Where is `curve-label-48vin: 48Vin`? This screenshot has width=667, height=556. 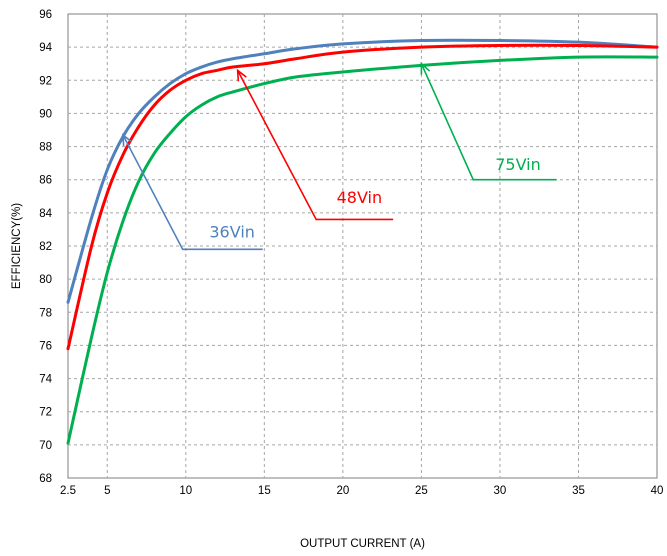
curve-label-48vin: 48Vin is located at coordinates (360, 197).